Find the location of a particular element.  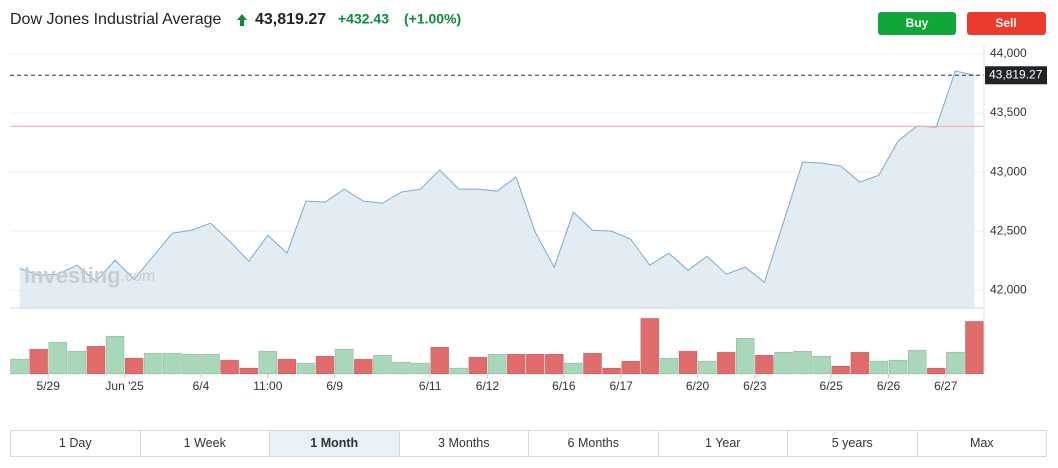

change: +432.43 is located at coordinates (363, 19).